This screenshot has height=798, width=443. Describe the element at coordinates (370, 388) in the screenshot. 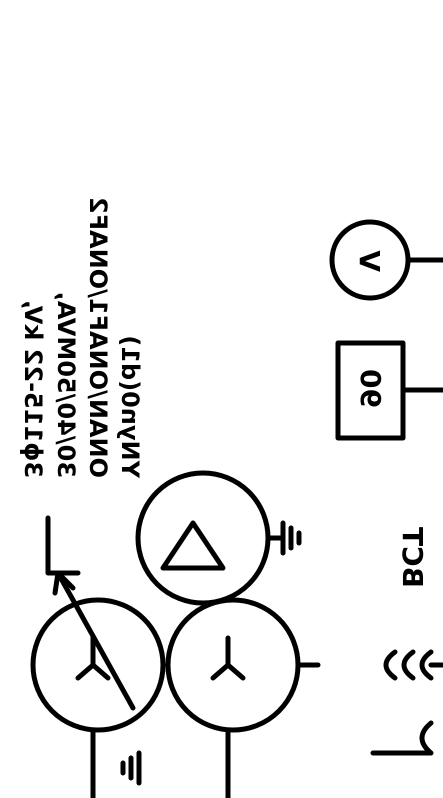

I see `relay-box-label: 90` at that location.